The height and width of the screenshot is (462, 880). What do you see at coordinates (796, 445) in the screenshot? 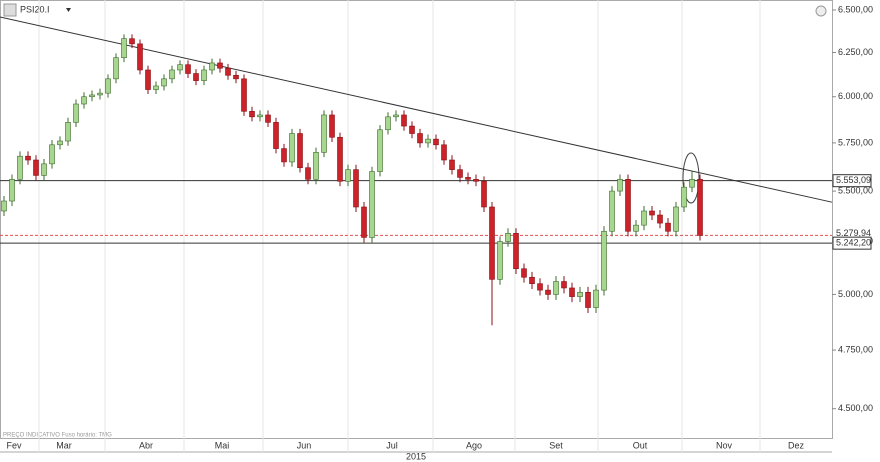
I see `x-tick-label: Dez` at bounding box center [796, 445].